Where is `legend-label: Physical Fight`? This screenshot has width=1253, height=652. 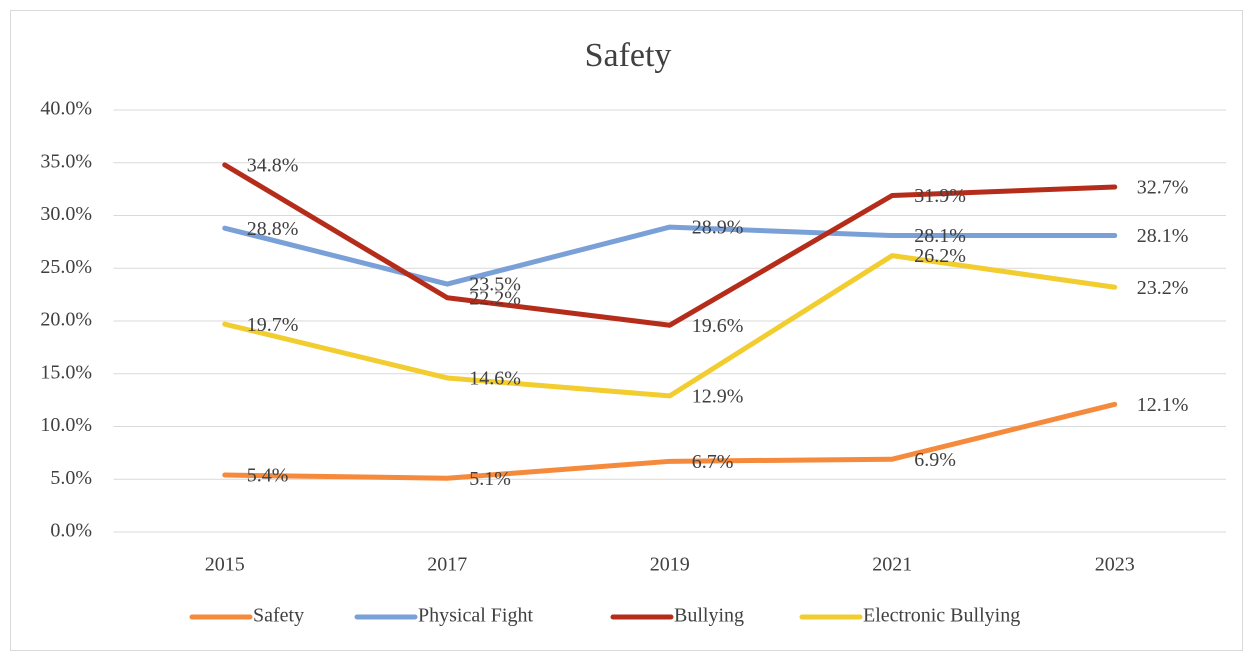
legend-label: Physical Fight is located at coordinates (475, 616).